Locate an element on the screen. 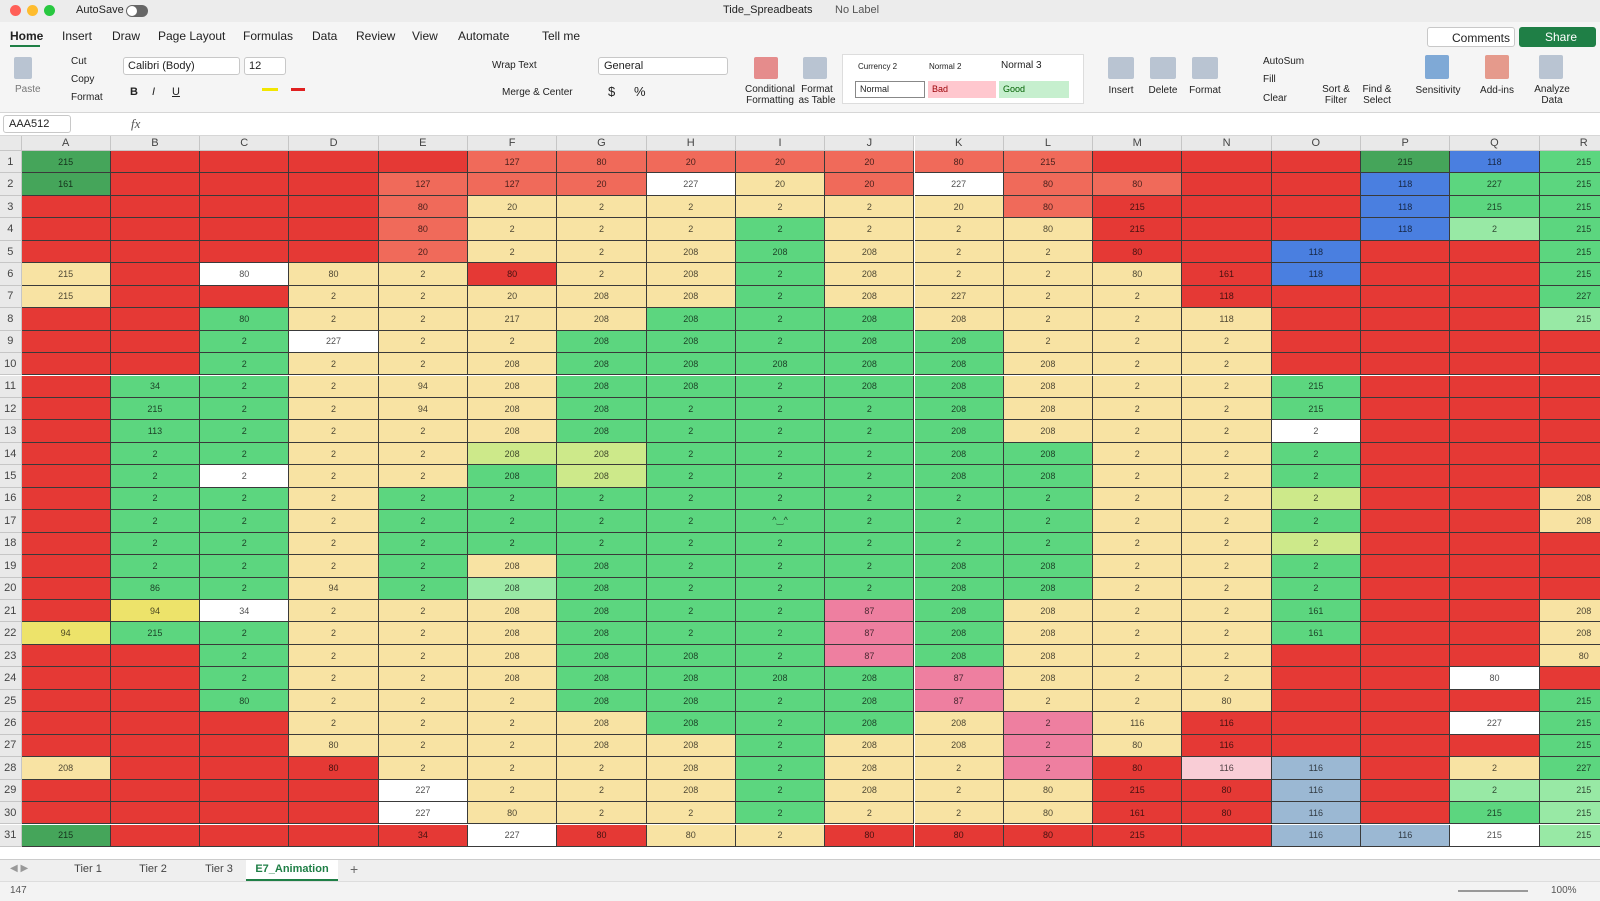 Image resolution: width=1600 pixels, height=901 pixels. cell: 127 is located at coordinates (513, 162).